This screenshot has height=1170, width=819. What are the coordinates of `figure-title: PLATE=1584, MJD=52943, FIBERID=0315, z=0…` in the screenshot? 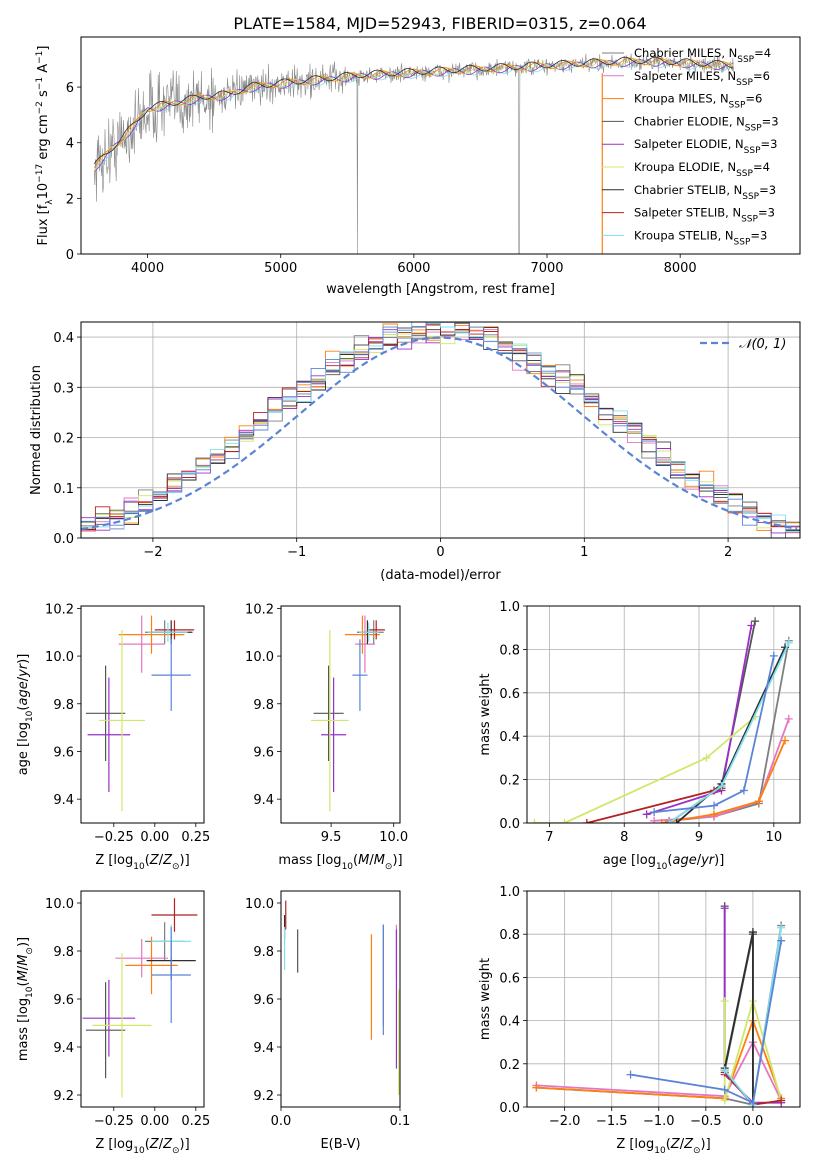 It's located at (439, 23).